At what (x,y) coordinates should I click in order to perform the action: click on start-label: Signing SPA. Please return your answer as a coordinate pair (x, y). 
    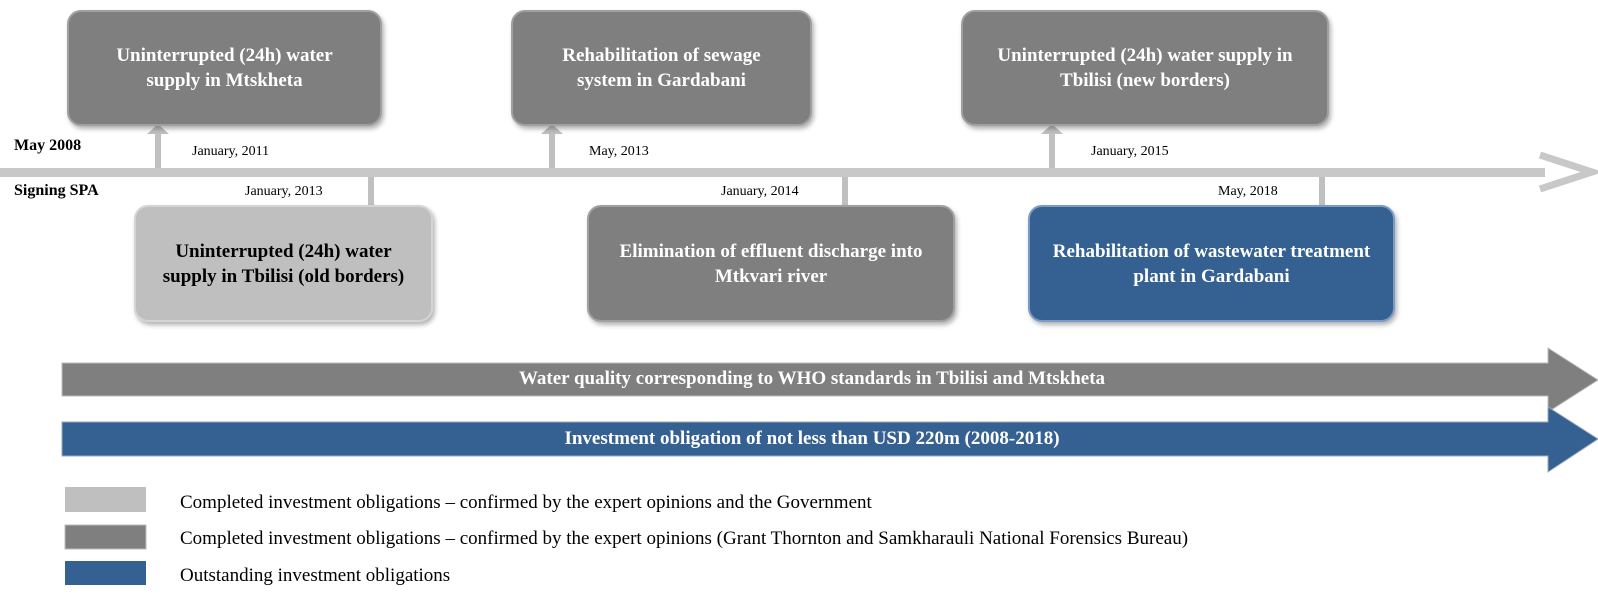
    Looking at the image, I should click on (56, 190).